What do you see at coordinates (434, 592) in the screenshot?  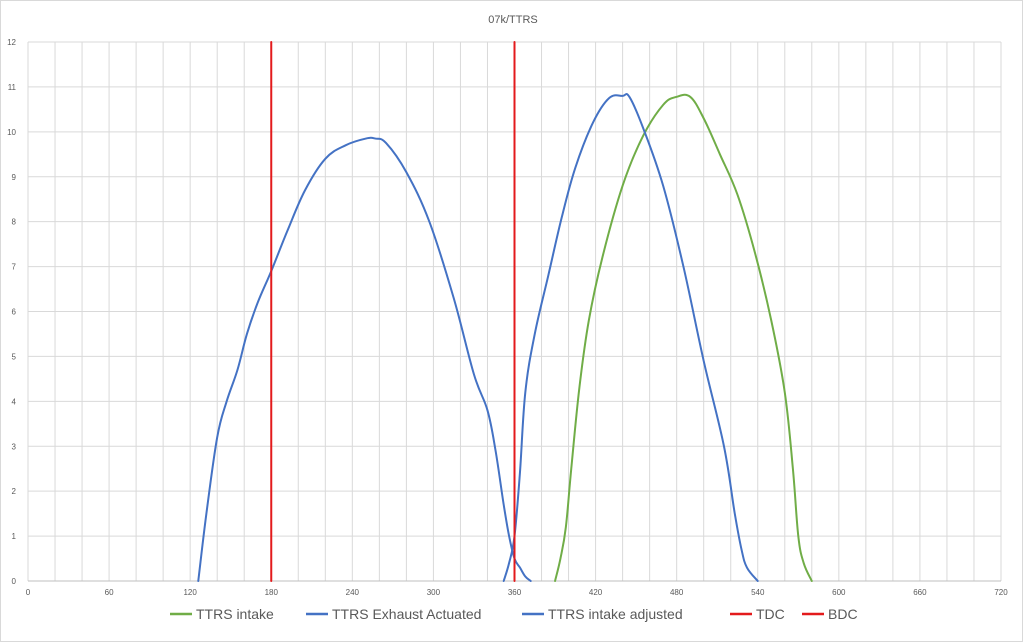 I see `x-tick-label: 300` at bounding box center [434, 592].